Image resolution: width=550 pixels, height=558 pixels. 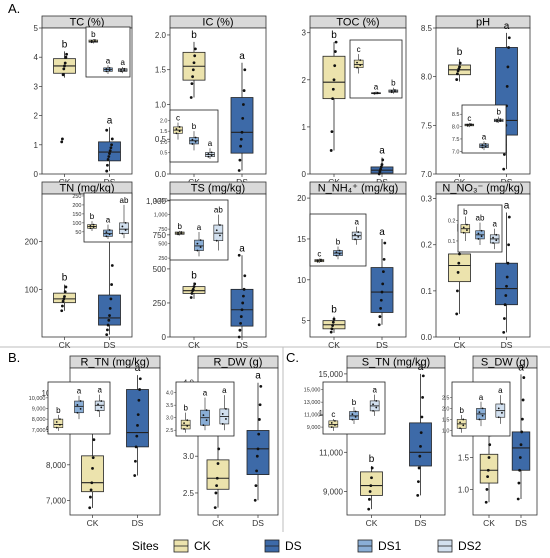 What do you see at coordinates (76, 206) in the screenshot?
I see `inset-y-tick-label: 200` at bounding box center [76, 206].